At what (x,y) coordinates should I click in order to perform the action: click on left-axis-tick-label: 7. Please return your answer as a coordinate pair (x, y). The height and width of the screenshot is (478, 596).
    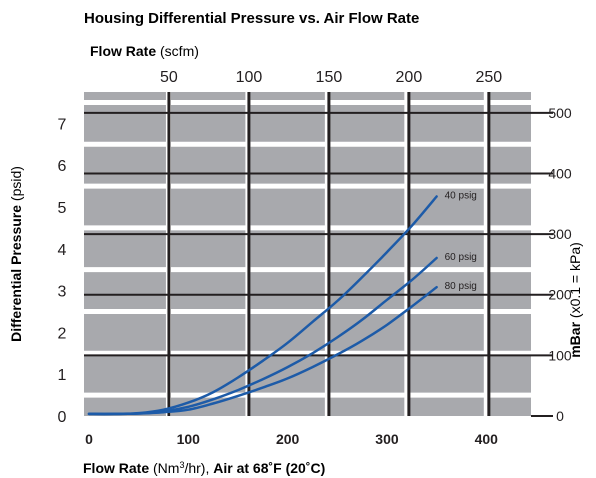
    Looking at the image, I should click on (62, 124).